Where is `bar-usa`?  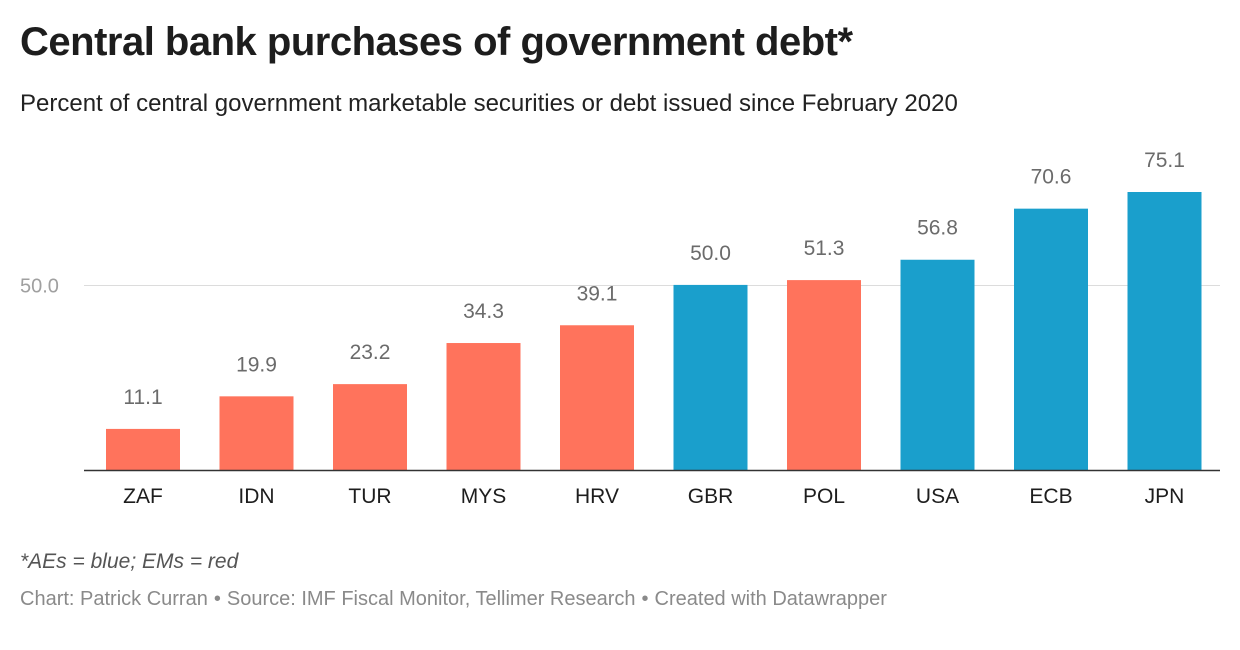
bar-usa is located at coordinates (937, 364).